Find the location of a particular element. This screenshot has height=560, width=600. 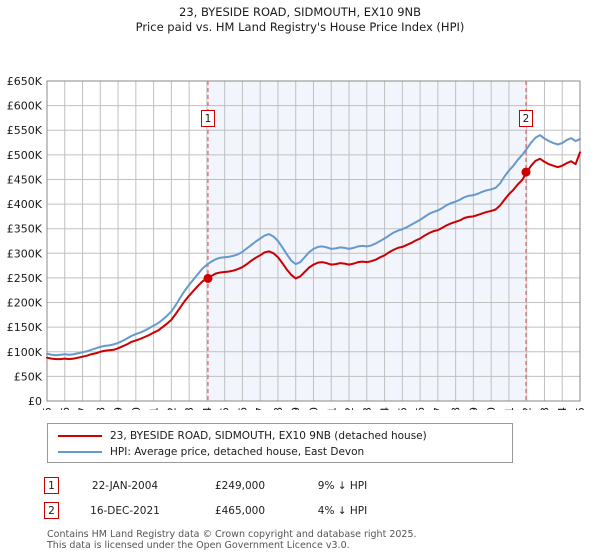

x-axis-tick-label: 2004 is located at coordinates (207, 408).